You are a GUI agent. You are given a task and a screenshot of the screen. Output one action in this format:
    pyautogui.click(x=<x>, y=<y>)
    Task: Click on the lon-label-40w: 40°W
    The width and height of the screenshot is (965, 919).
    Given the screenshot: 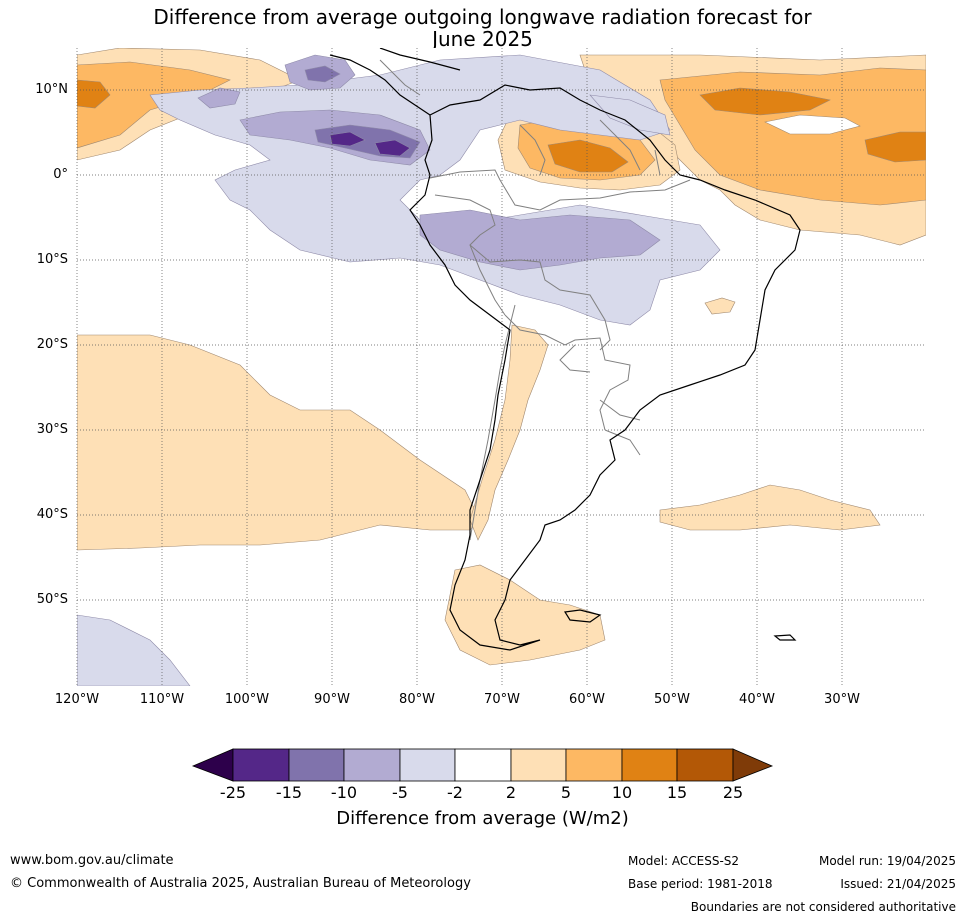 What is the action you would take?
    pyautogui.click(x=757, y=699)
    